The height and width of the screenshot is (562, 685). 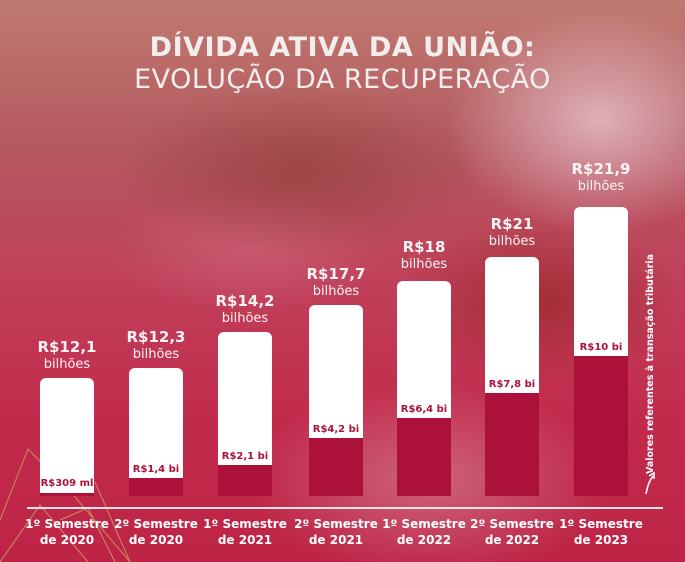 I want to click on bar-1s-2021: R$2,1 bi, so click(x=245, y=414).